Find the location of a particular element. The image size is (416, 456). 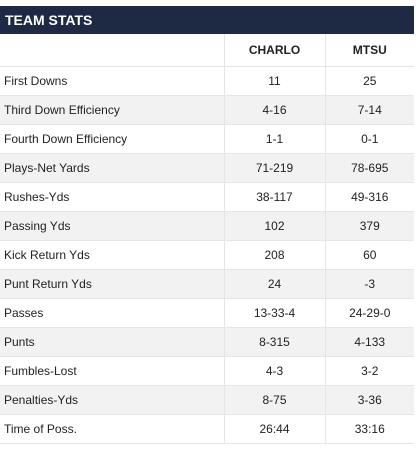

header-mtsu: MTSU is located at coordinates (369, 50).